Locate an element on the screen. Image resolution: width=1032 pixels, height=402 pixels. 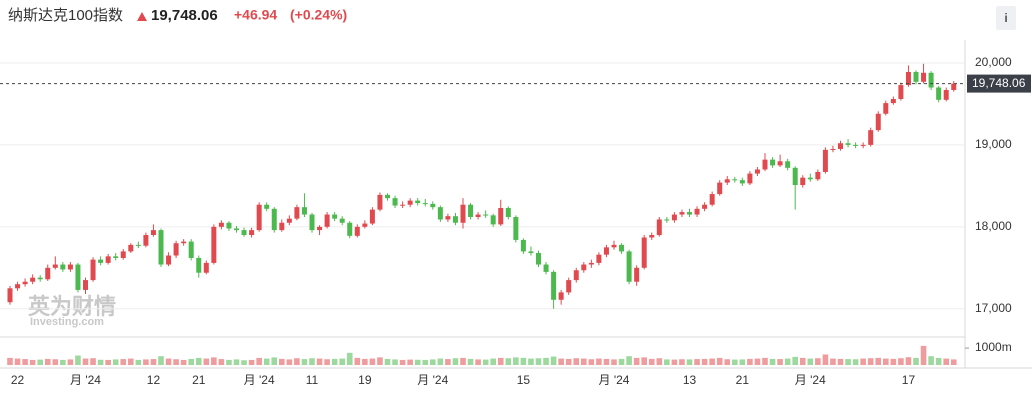
watermark-en: Investing.com is located at coordinates (67, 322).